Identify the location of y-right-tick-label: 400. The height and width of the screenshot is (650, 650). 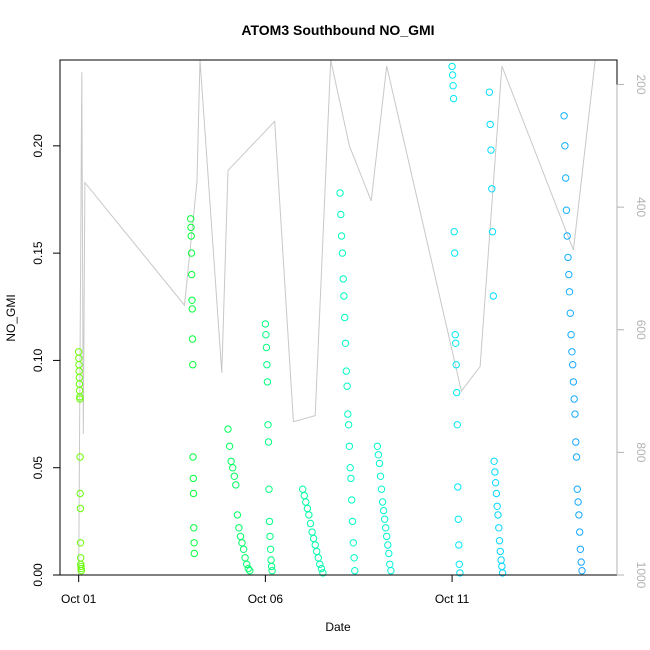
(641, 207).